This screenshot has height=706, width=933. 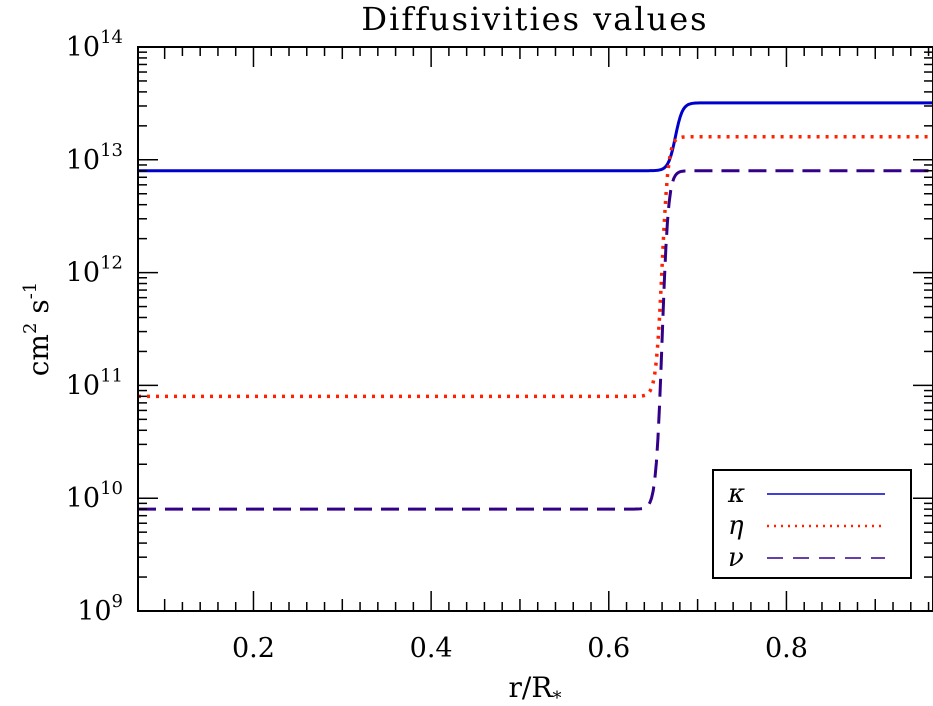 I want to click on y-tick-label-exponent: 9, so click(x=117, y=601).